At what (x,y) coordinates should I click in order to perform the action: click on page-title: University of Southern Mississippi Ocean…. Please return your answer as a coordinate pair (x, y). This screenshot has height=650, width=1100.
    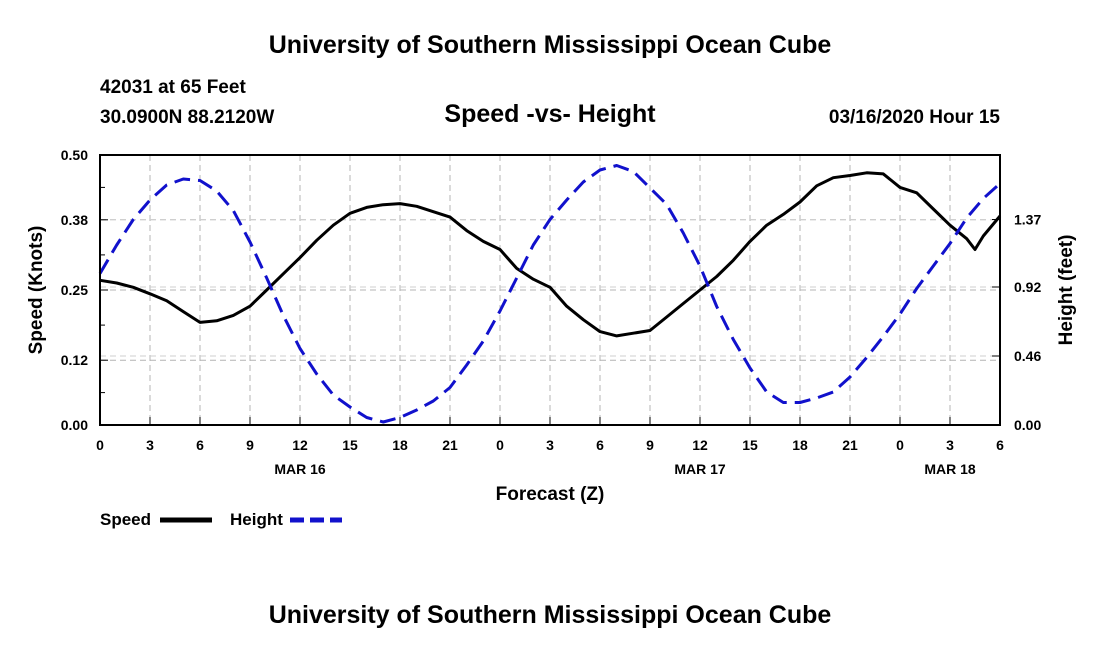
    Looking at the image, I should click on (550, 45).